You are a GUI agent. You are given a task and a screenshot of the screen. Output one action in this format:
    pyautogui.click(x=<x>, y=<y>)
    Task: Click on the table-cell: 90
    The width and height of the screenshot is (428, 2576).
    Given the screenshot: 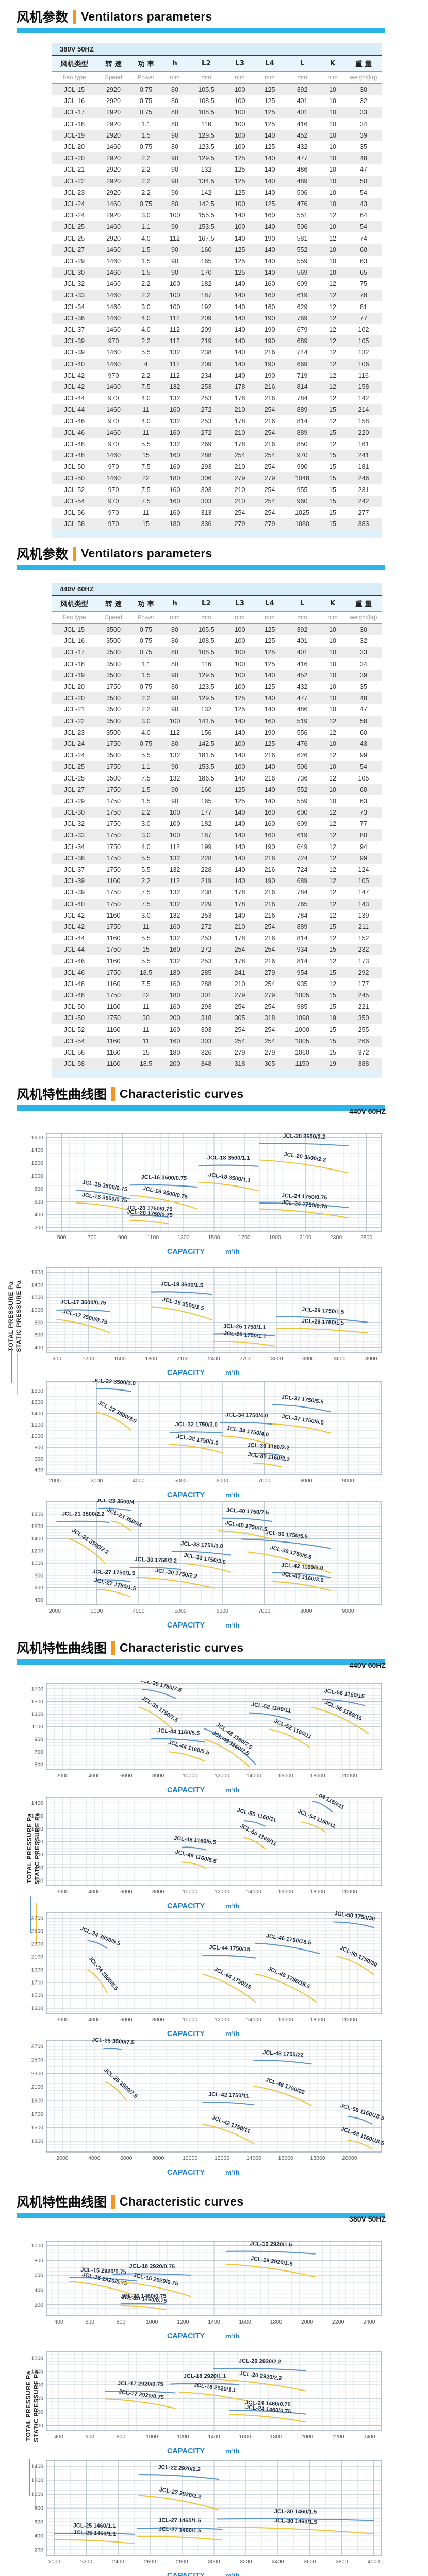 What is the action you would take?
    pyautogui.click(x=174, y=181)
    